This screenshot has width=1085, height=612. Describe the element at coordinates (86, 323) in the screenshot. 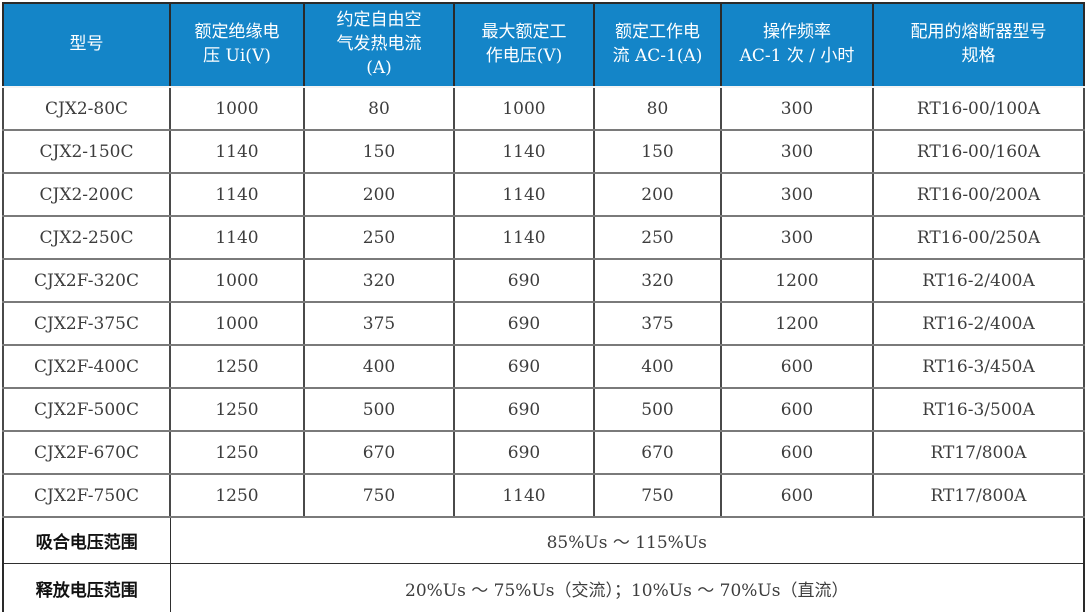

I see `model-cell: CJX2F-375C` at that location.